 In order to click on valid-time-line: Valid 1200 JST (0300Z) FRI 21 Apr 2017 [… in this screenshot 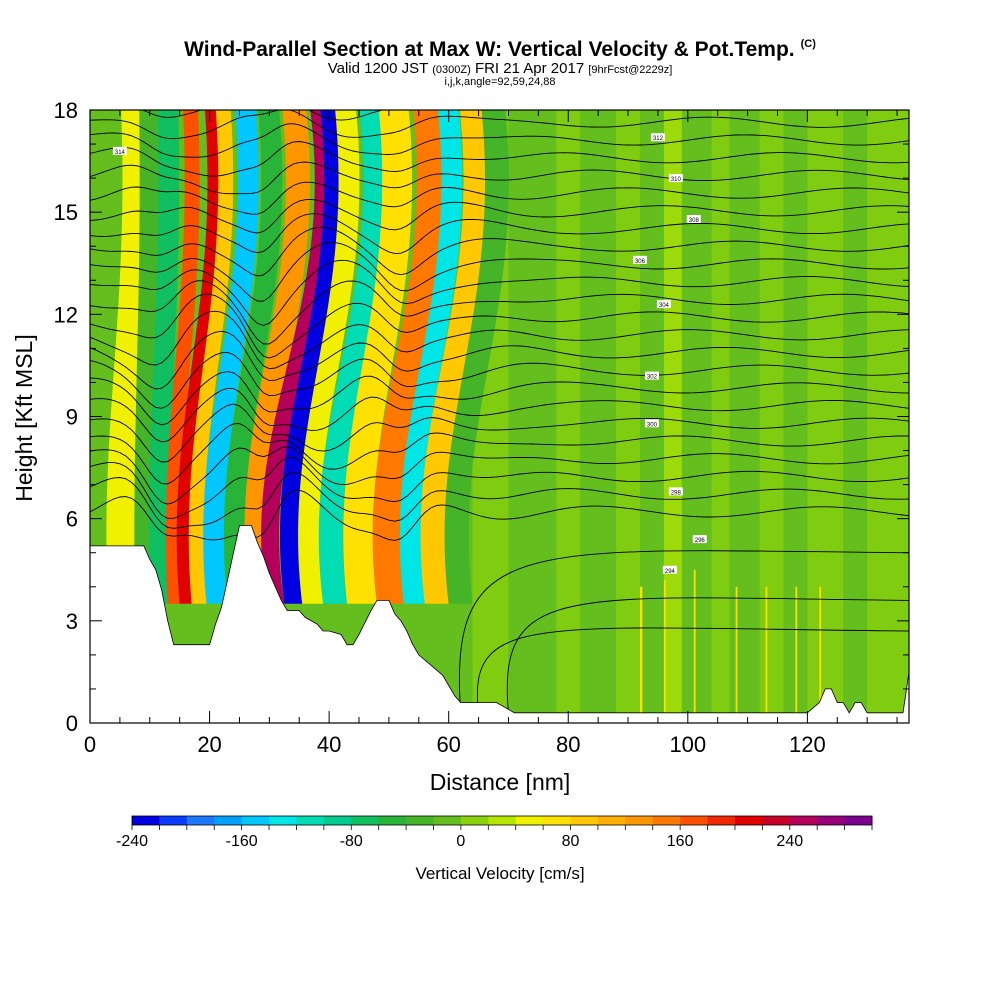, I will do `click(500, 68)`.